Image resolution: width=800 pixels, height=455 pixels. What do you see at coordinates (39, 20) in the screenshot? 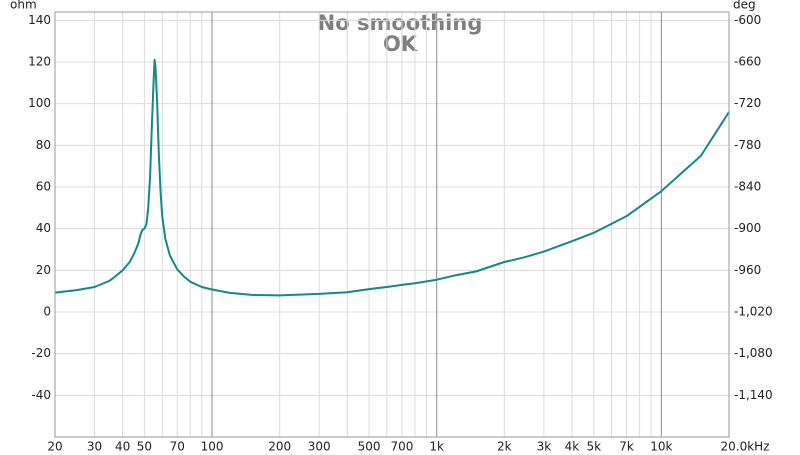
I see `y-tick-label: 140` at bounding box center [39, 20].